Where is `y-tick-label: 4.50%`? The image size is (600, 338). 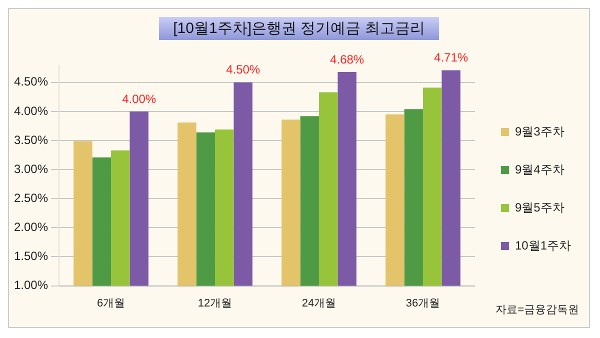 y-tick-label: 4.50% is located at coordinates (31, 81).